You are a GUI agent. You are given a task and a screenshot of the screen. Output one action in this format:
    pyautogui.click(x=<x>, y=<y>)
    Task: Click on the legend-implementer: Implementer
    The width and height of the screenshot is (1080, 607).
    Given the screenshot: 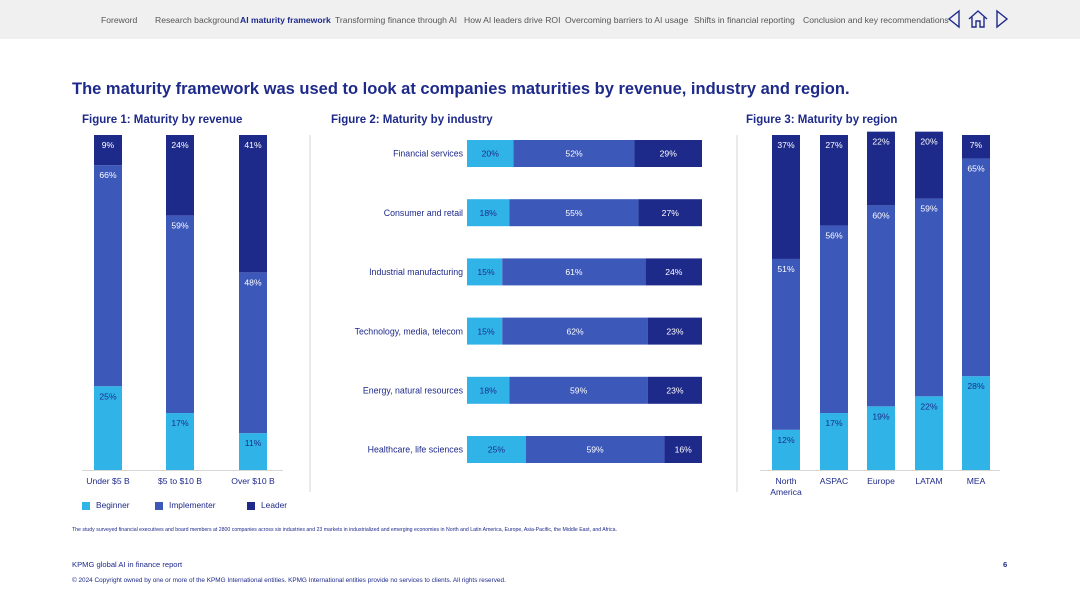 What is the action you would take?
    pyautogui.click(x=185, y=505)
    